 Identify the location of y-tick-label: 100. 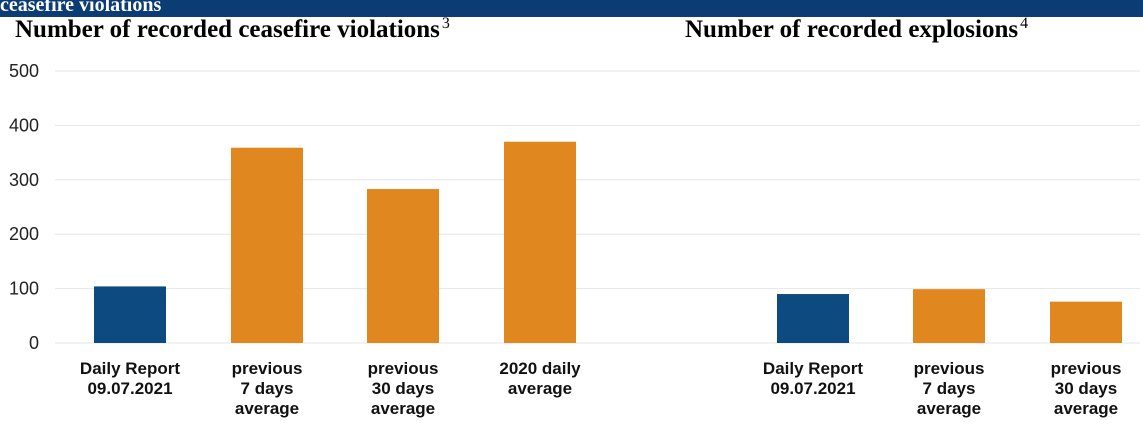
(24, 289).